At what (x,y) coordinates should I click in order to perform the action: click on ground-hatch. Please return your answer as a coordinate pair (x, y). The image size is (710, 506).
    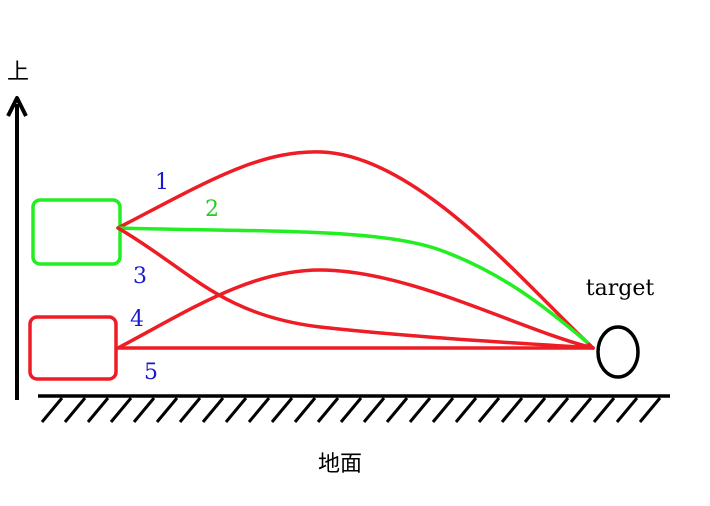
    Looking at the image, I should click on (351, 410).